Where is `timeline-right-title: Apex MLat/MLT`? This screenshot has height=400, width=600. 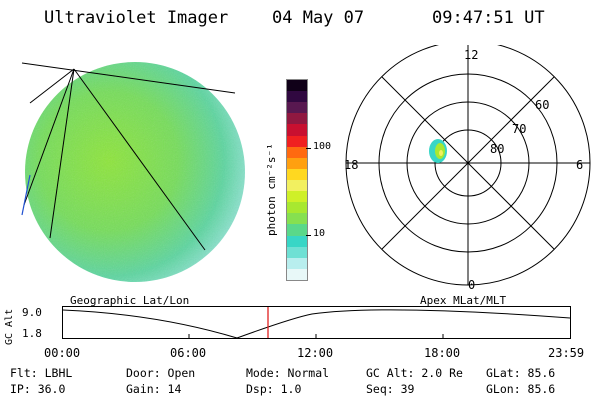 timeline-right-title: Apex MLat/MLT is located at coordinates (463, 300).